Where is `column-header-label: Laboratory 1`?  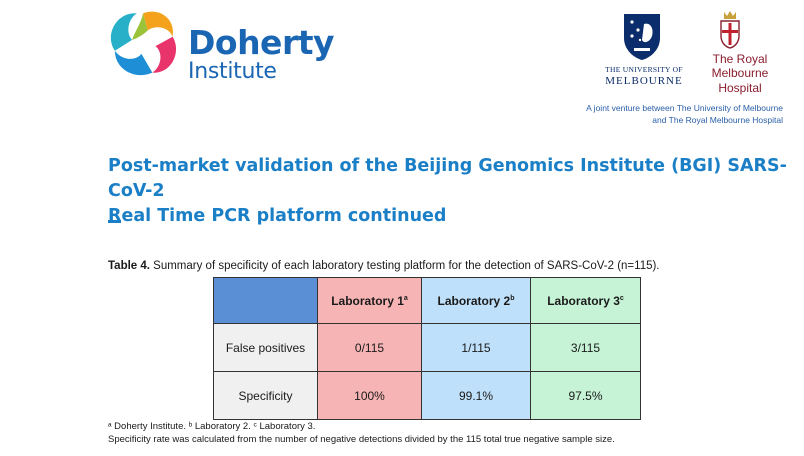
column-header-label: Laboratory 1 is located at coordinates (367, 300).